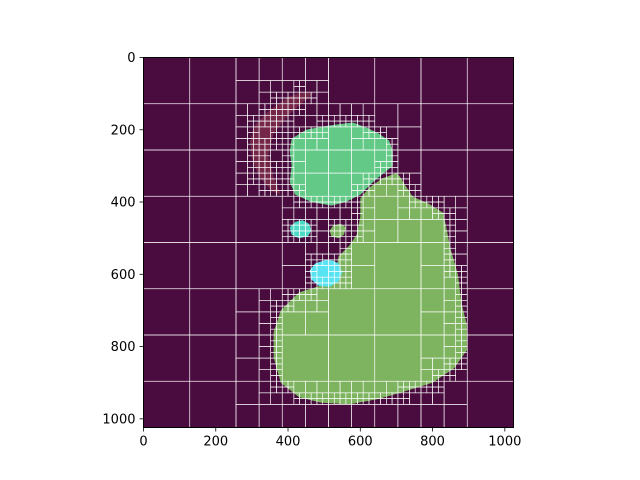 The height and width of the screenshot is (480, 640). Describe the element at coordinates (282, 143) in the screenshot. I see `region-dark-red` at that location.